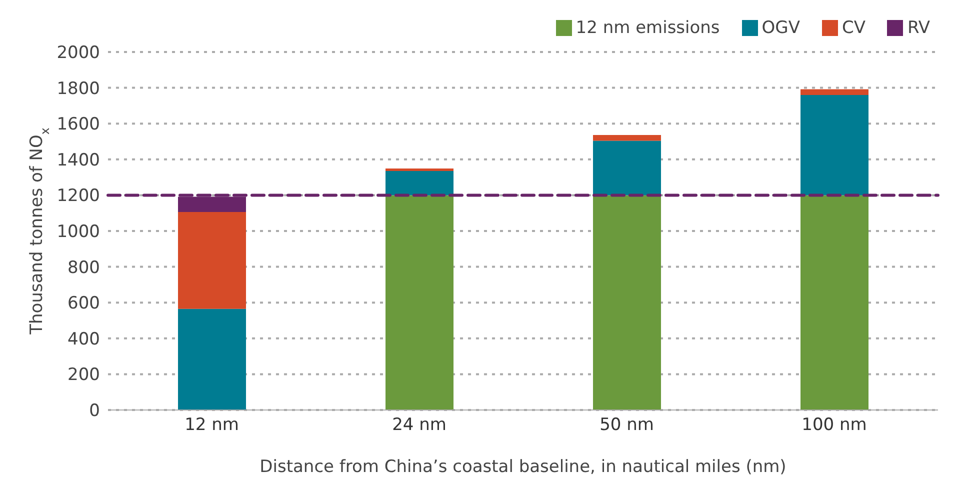 The image size is (956, 498). Describe the element at coordinates (78, 232) in the screenshot. I see `y-tick-label: 1000` at that location.